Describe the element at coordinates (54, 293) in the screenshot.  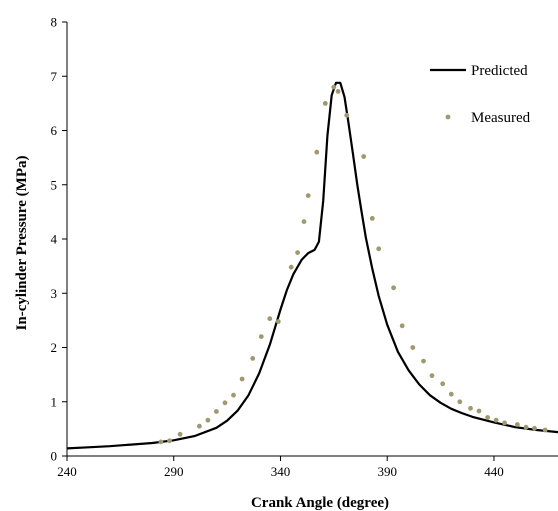
I see `y-tick-label: 3` at that location.